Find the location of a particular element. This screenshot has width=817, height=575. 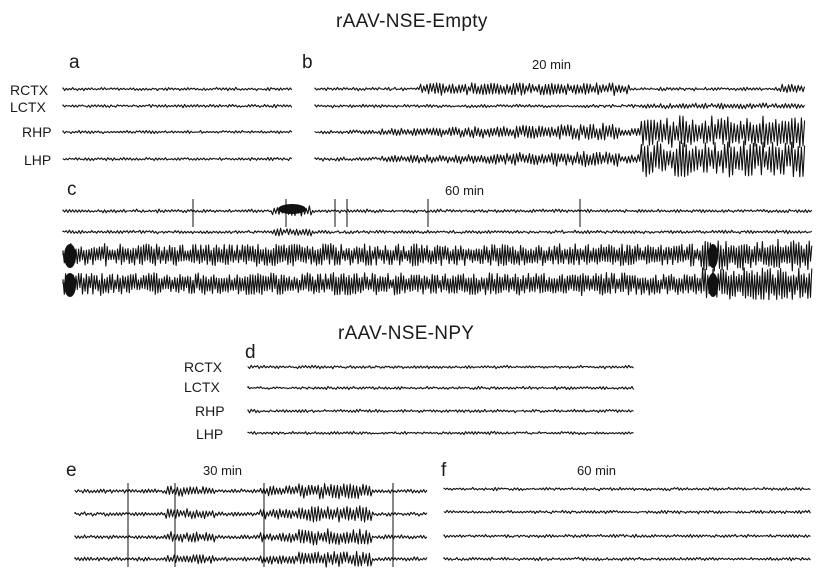

channel-label-rhp: RHP is located at coordinates (37, 132).